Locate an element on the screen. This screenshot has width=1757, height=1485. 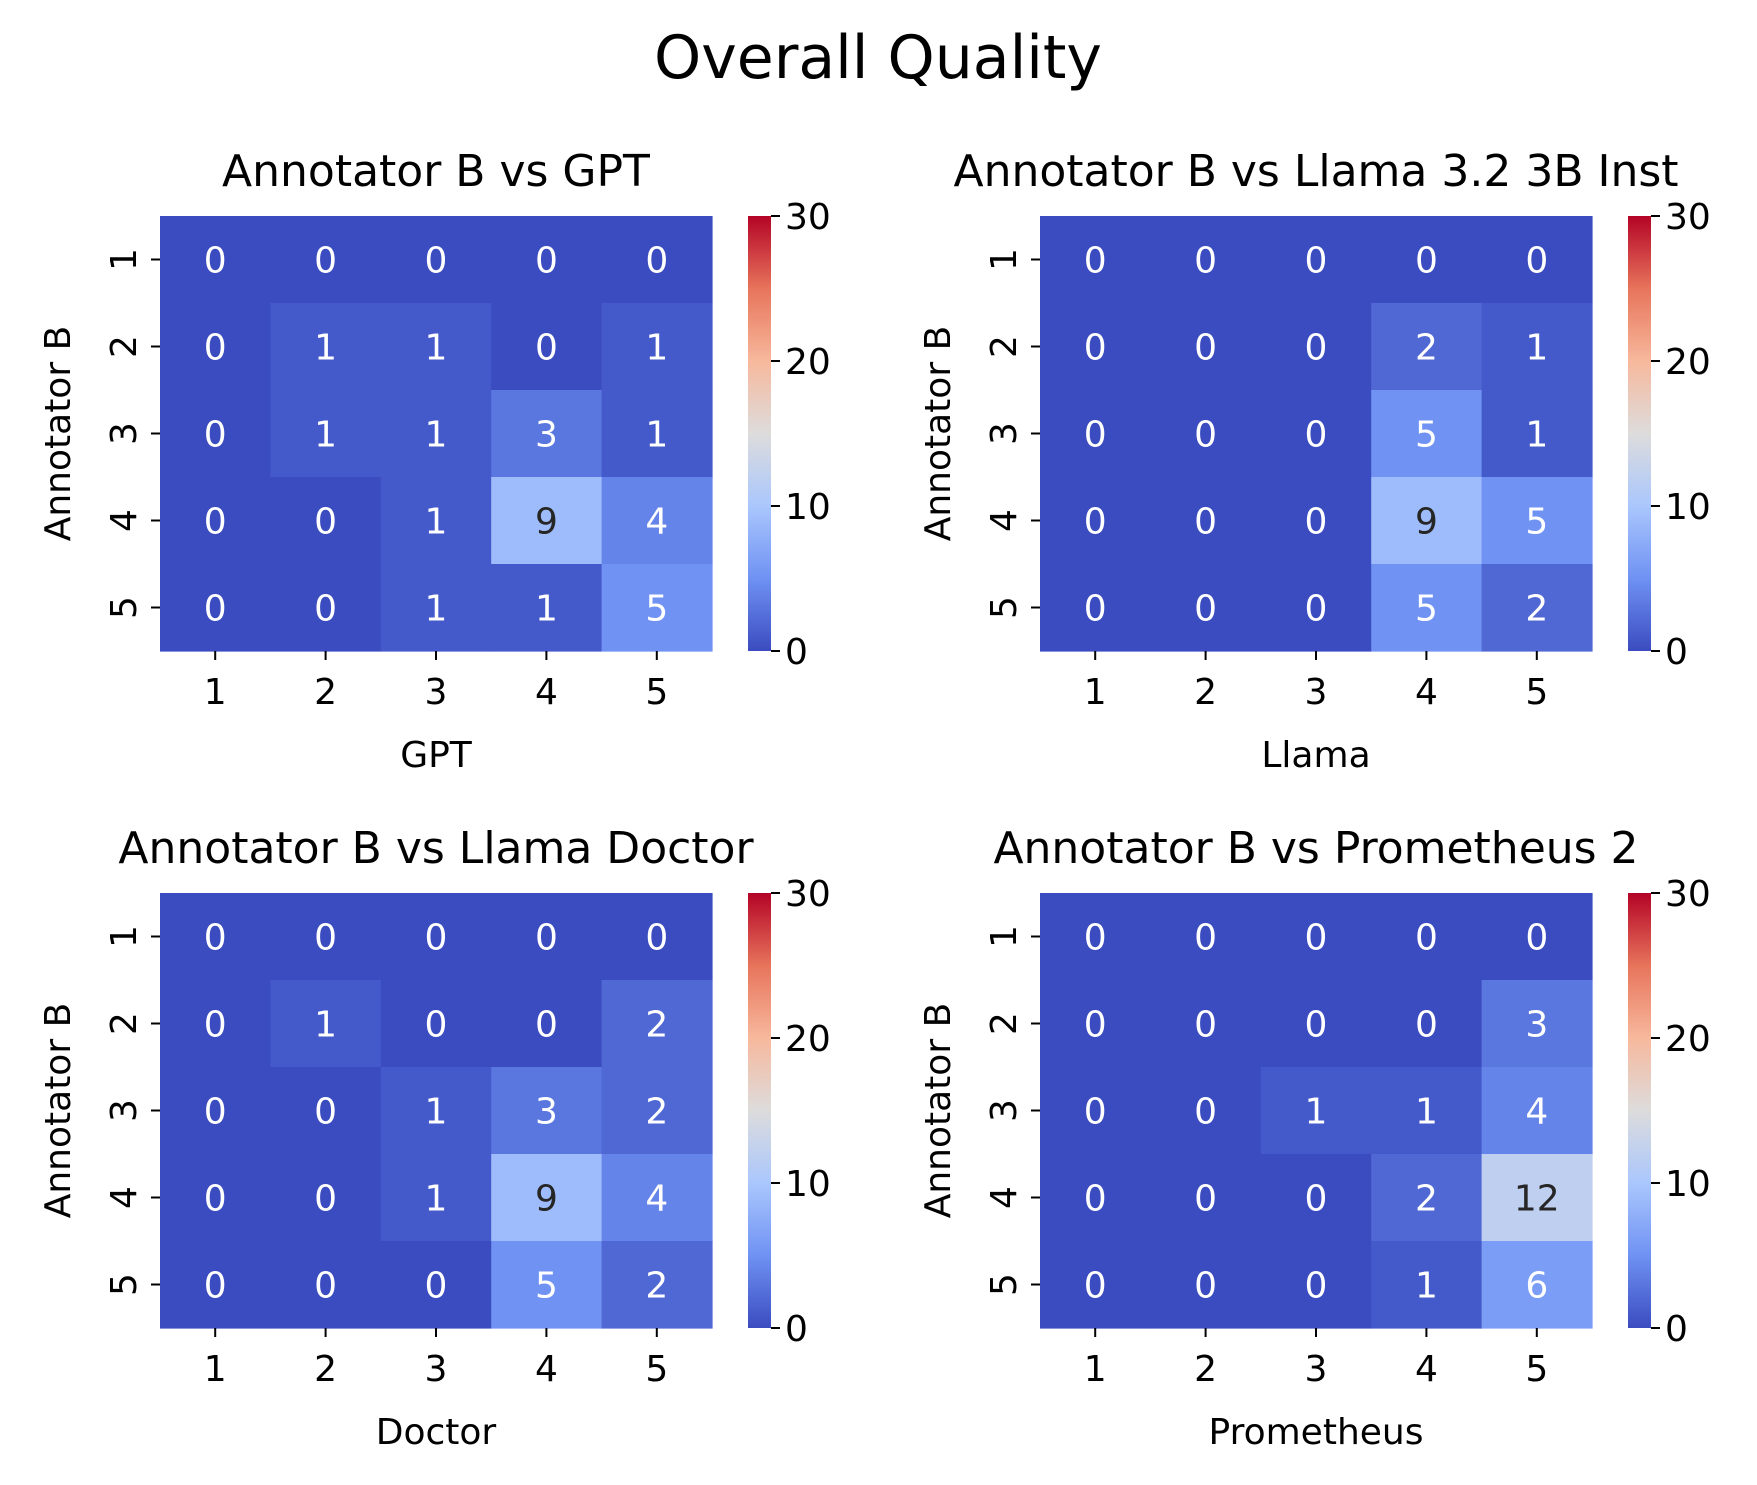
panel-title: Annotator B vs Llama 3.2 3B Inst is located at coordinates (1315, 171).